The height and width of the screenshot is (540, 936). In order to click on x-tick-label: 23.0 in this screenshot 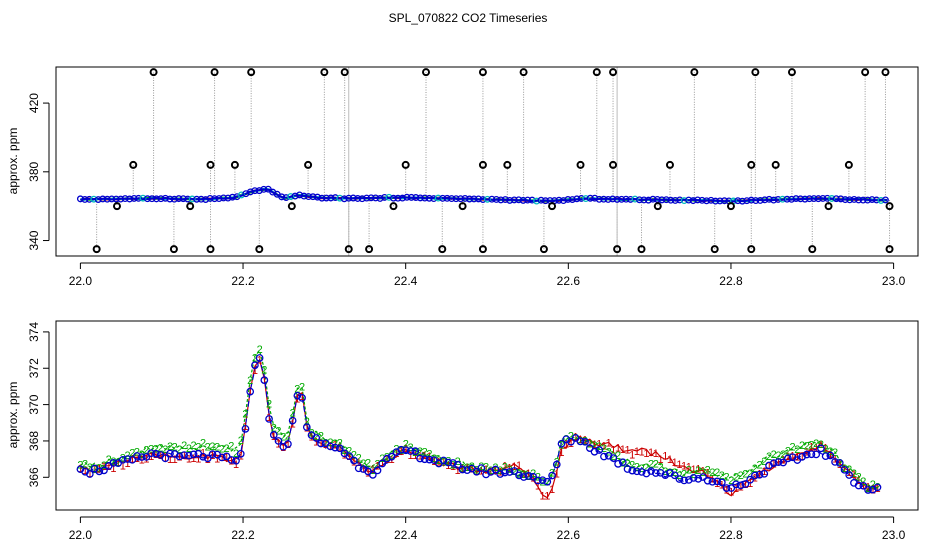, I will do `click(894, 534)`.